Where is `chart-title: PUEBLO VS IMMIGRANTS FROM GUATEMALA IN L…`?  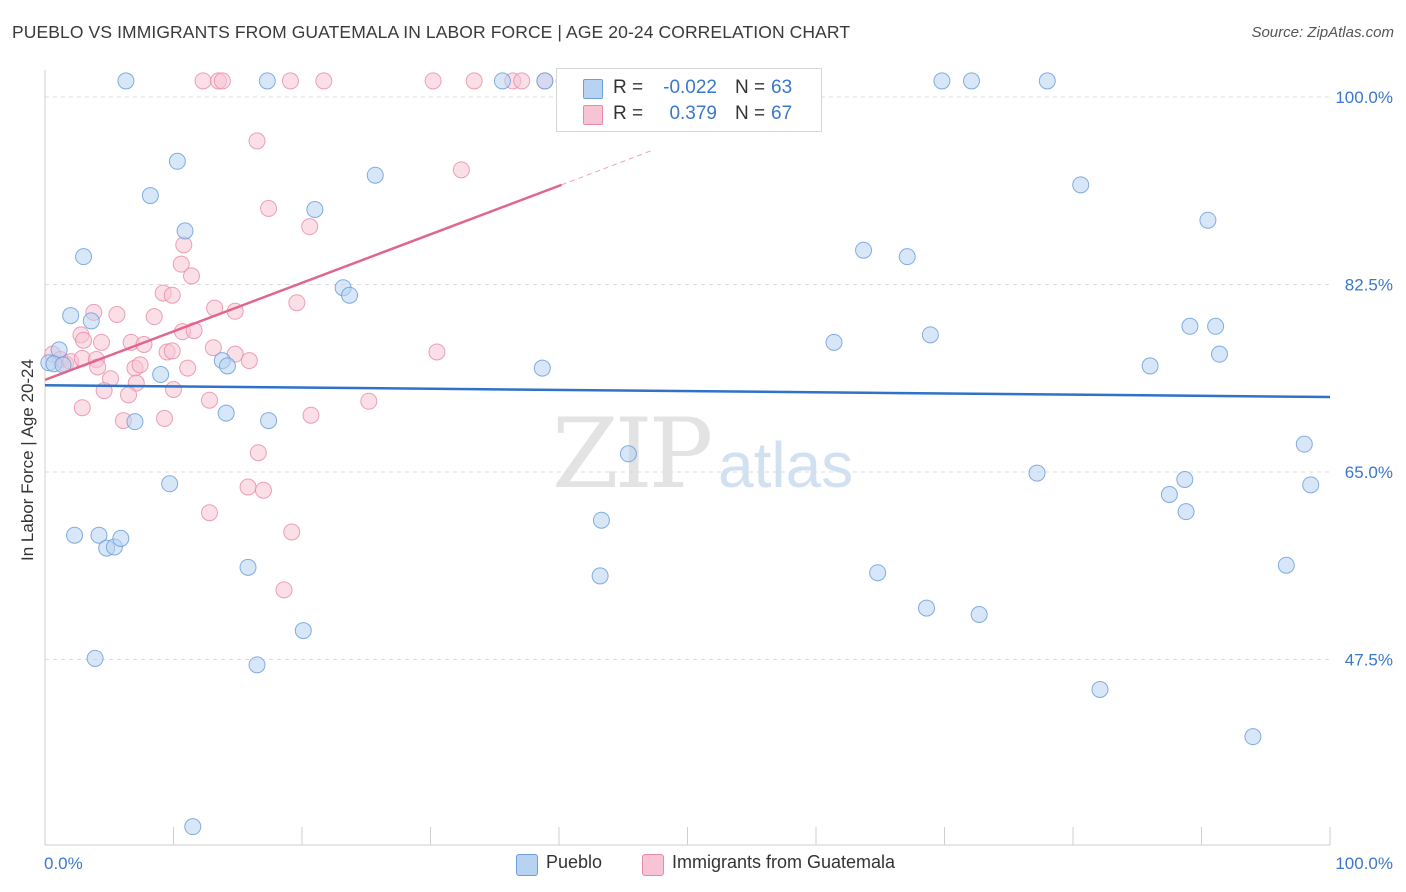
chart-title: PUEBLO VS IMMIGRANTS FROM GUATEMALA IN L… is located at coordinates (431, 32).